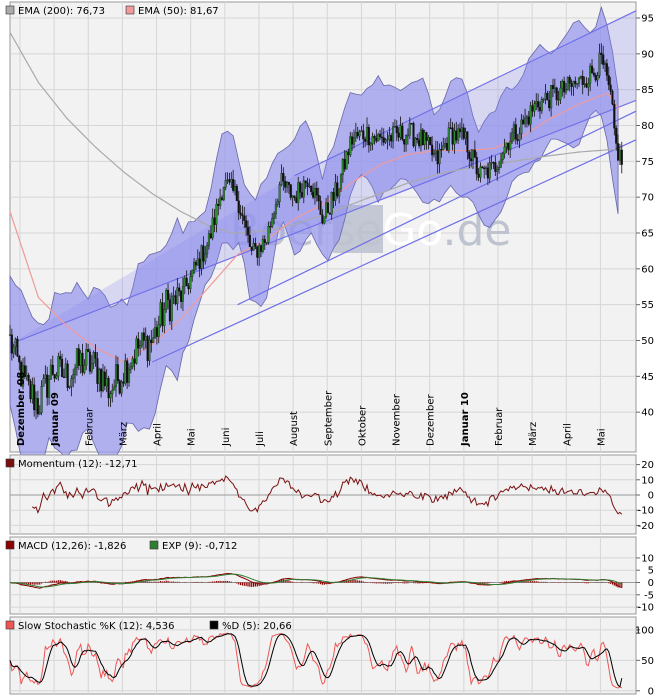 This screenshot has width=660, height=699. Describe the element at coordinates (21, 409) in the screenshot. I see `x-tick-label: Dezember 08` at that location.